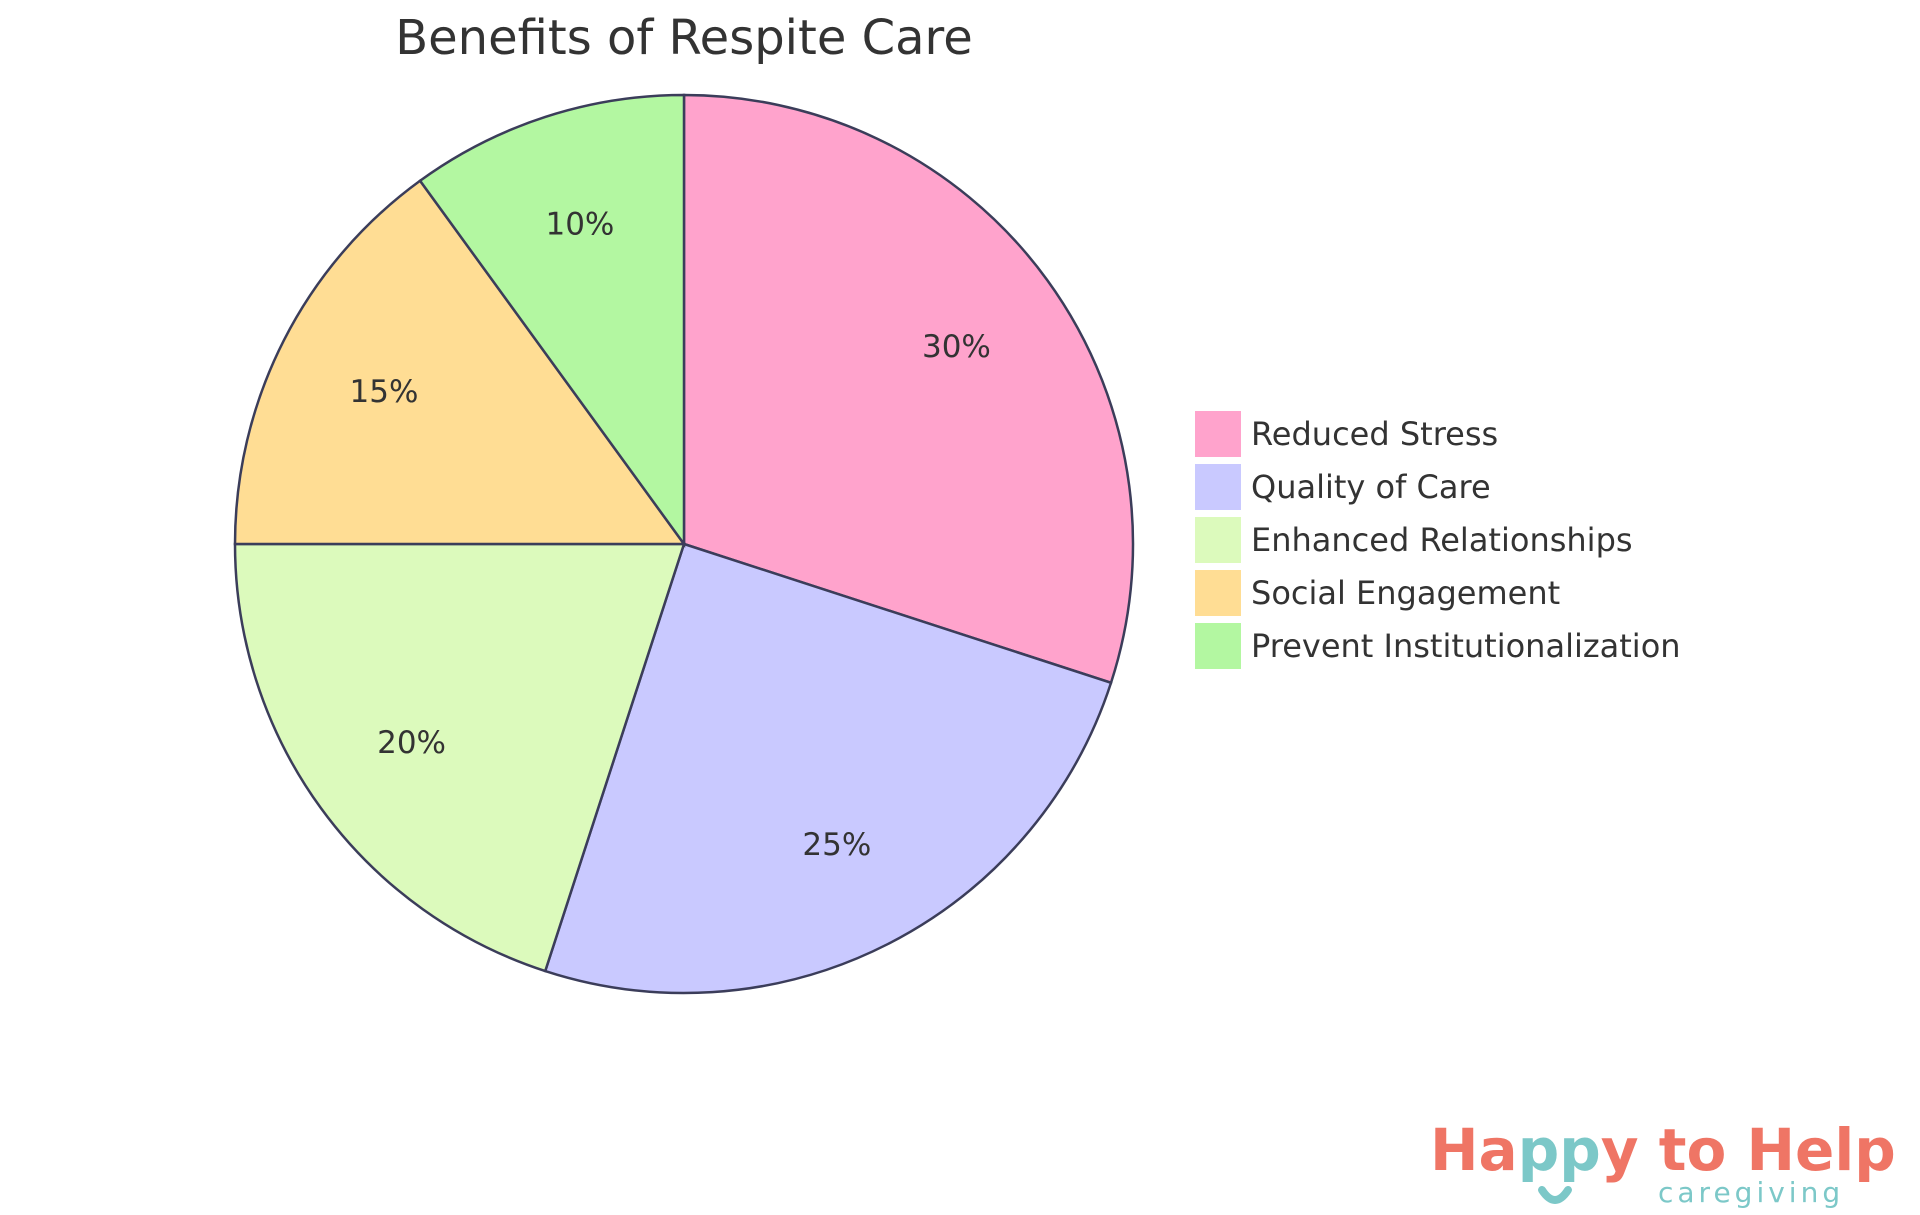  I want to click on data-label: 30%, so click(956, 347).